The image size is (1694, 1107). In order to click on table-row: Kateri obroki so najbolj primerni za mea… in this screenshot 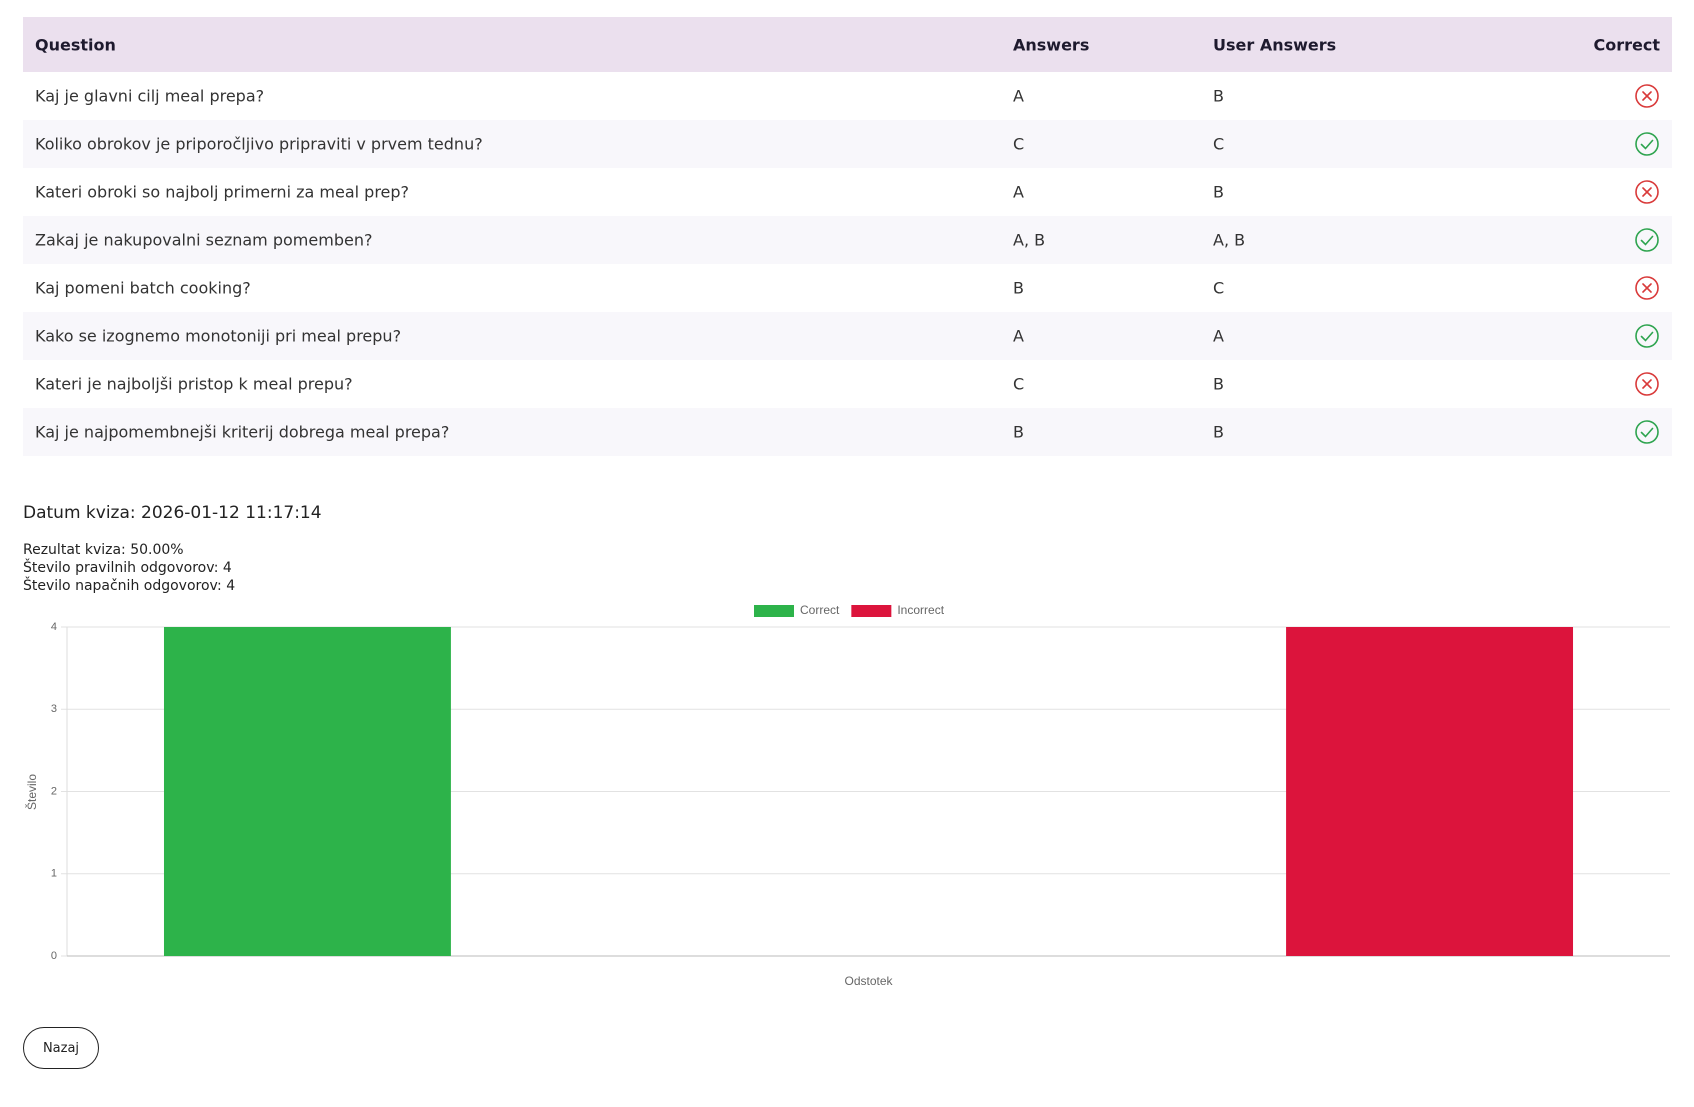, I will do `click(847, 192)`.